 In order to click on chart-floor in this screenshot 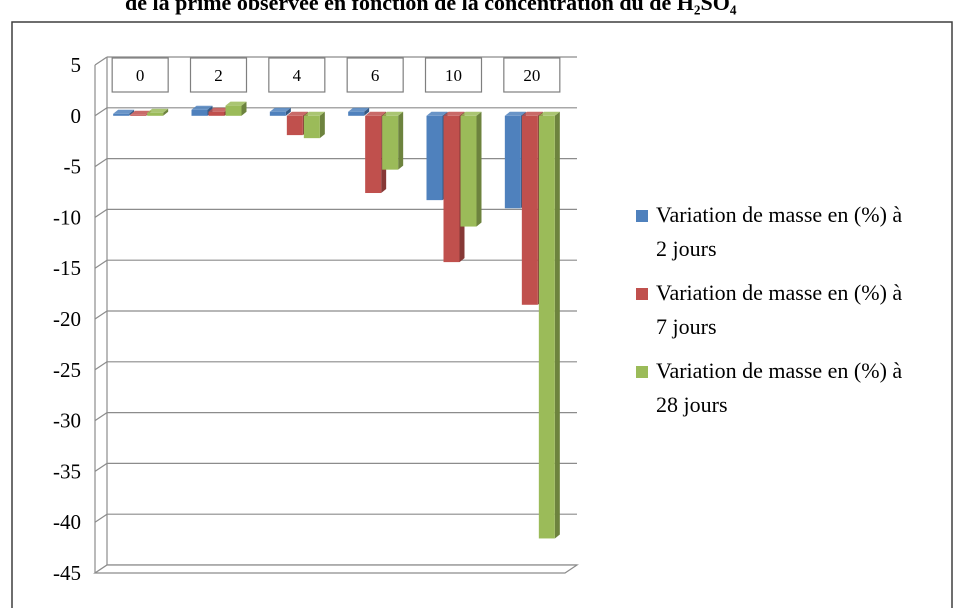, I will do `click(336, 569)`.